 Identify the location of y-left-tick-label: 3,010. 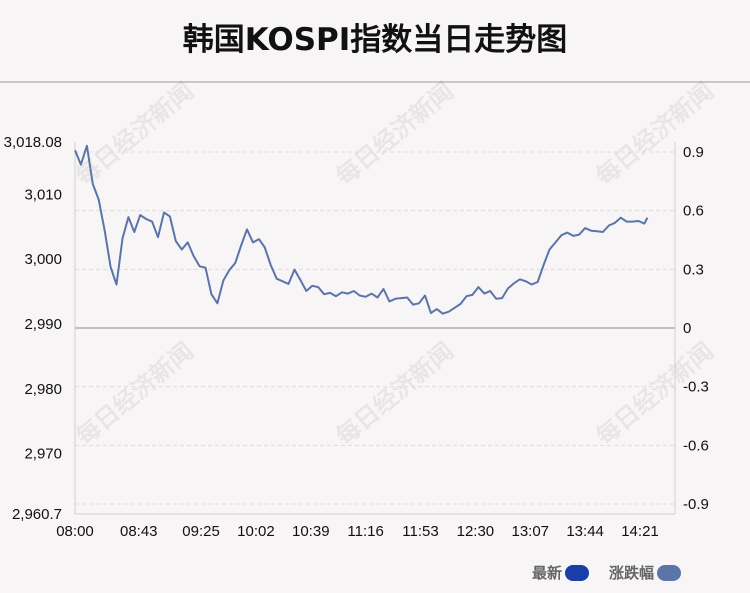
(43, 194).